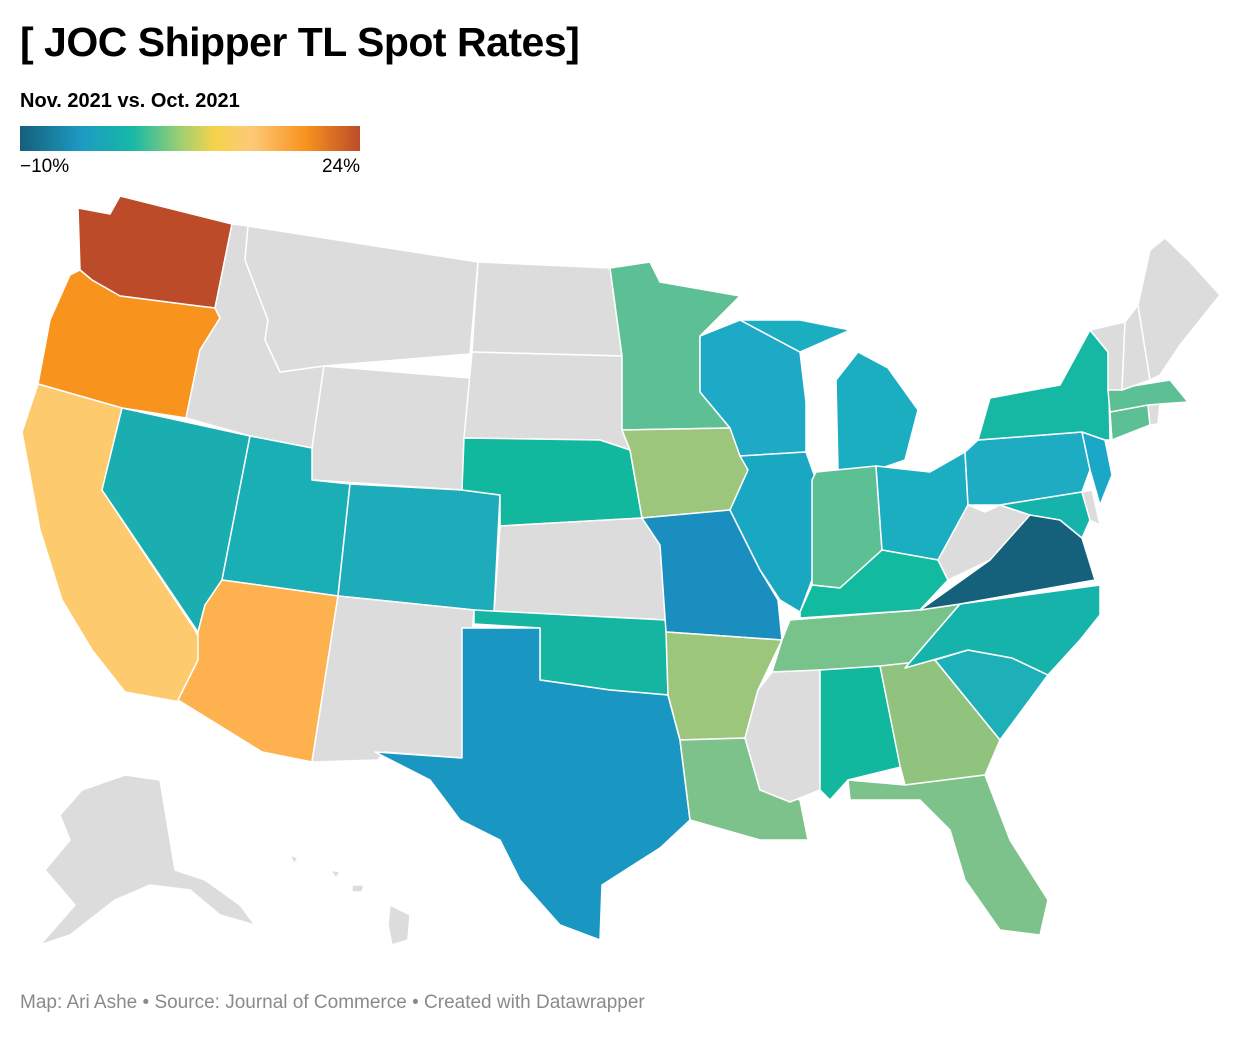 This screenshot has width=1240, height=1038. What do you see at coordinates (190, 167) in the screenshot?
I see `legend-labels: −10% 24%` at bounding box center [190, 167].